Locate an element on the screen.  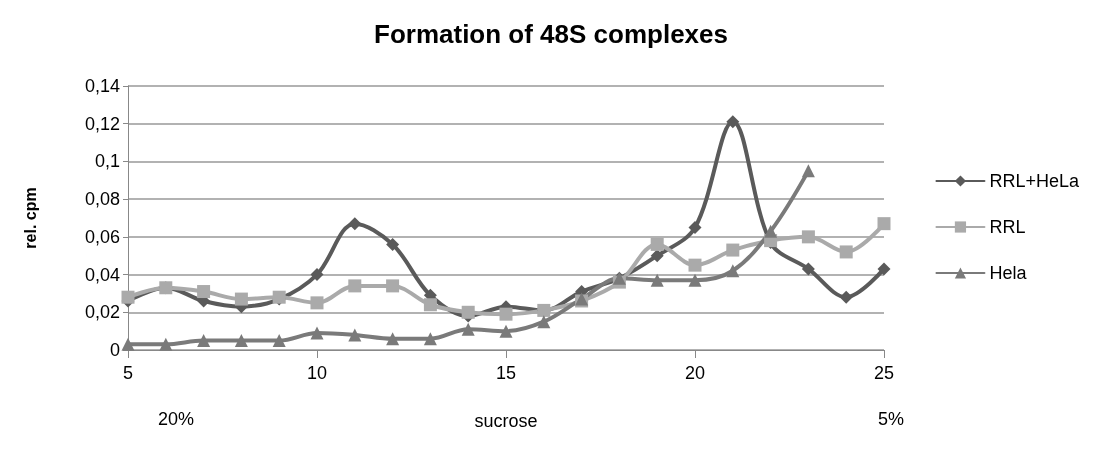
y-tick-label: 0,14 is located at coordinates (102, 86).